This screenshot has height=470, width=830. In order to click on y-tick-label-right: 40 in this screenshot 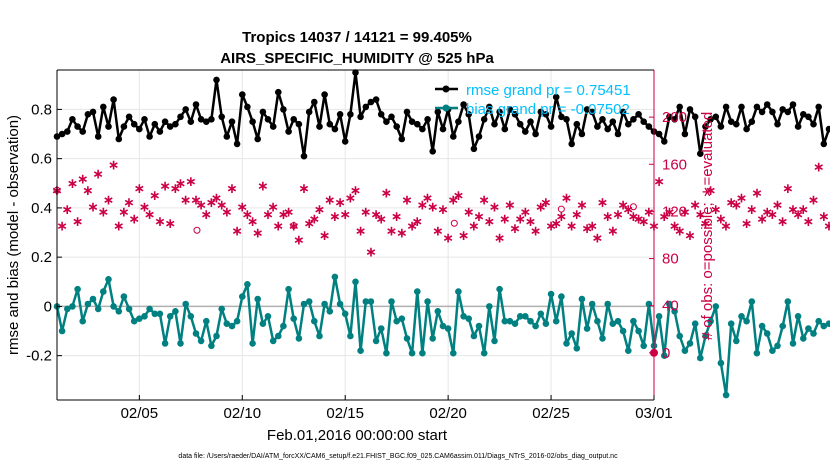, I will do `click(670, 306)`.